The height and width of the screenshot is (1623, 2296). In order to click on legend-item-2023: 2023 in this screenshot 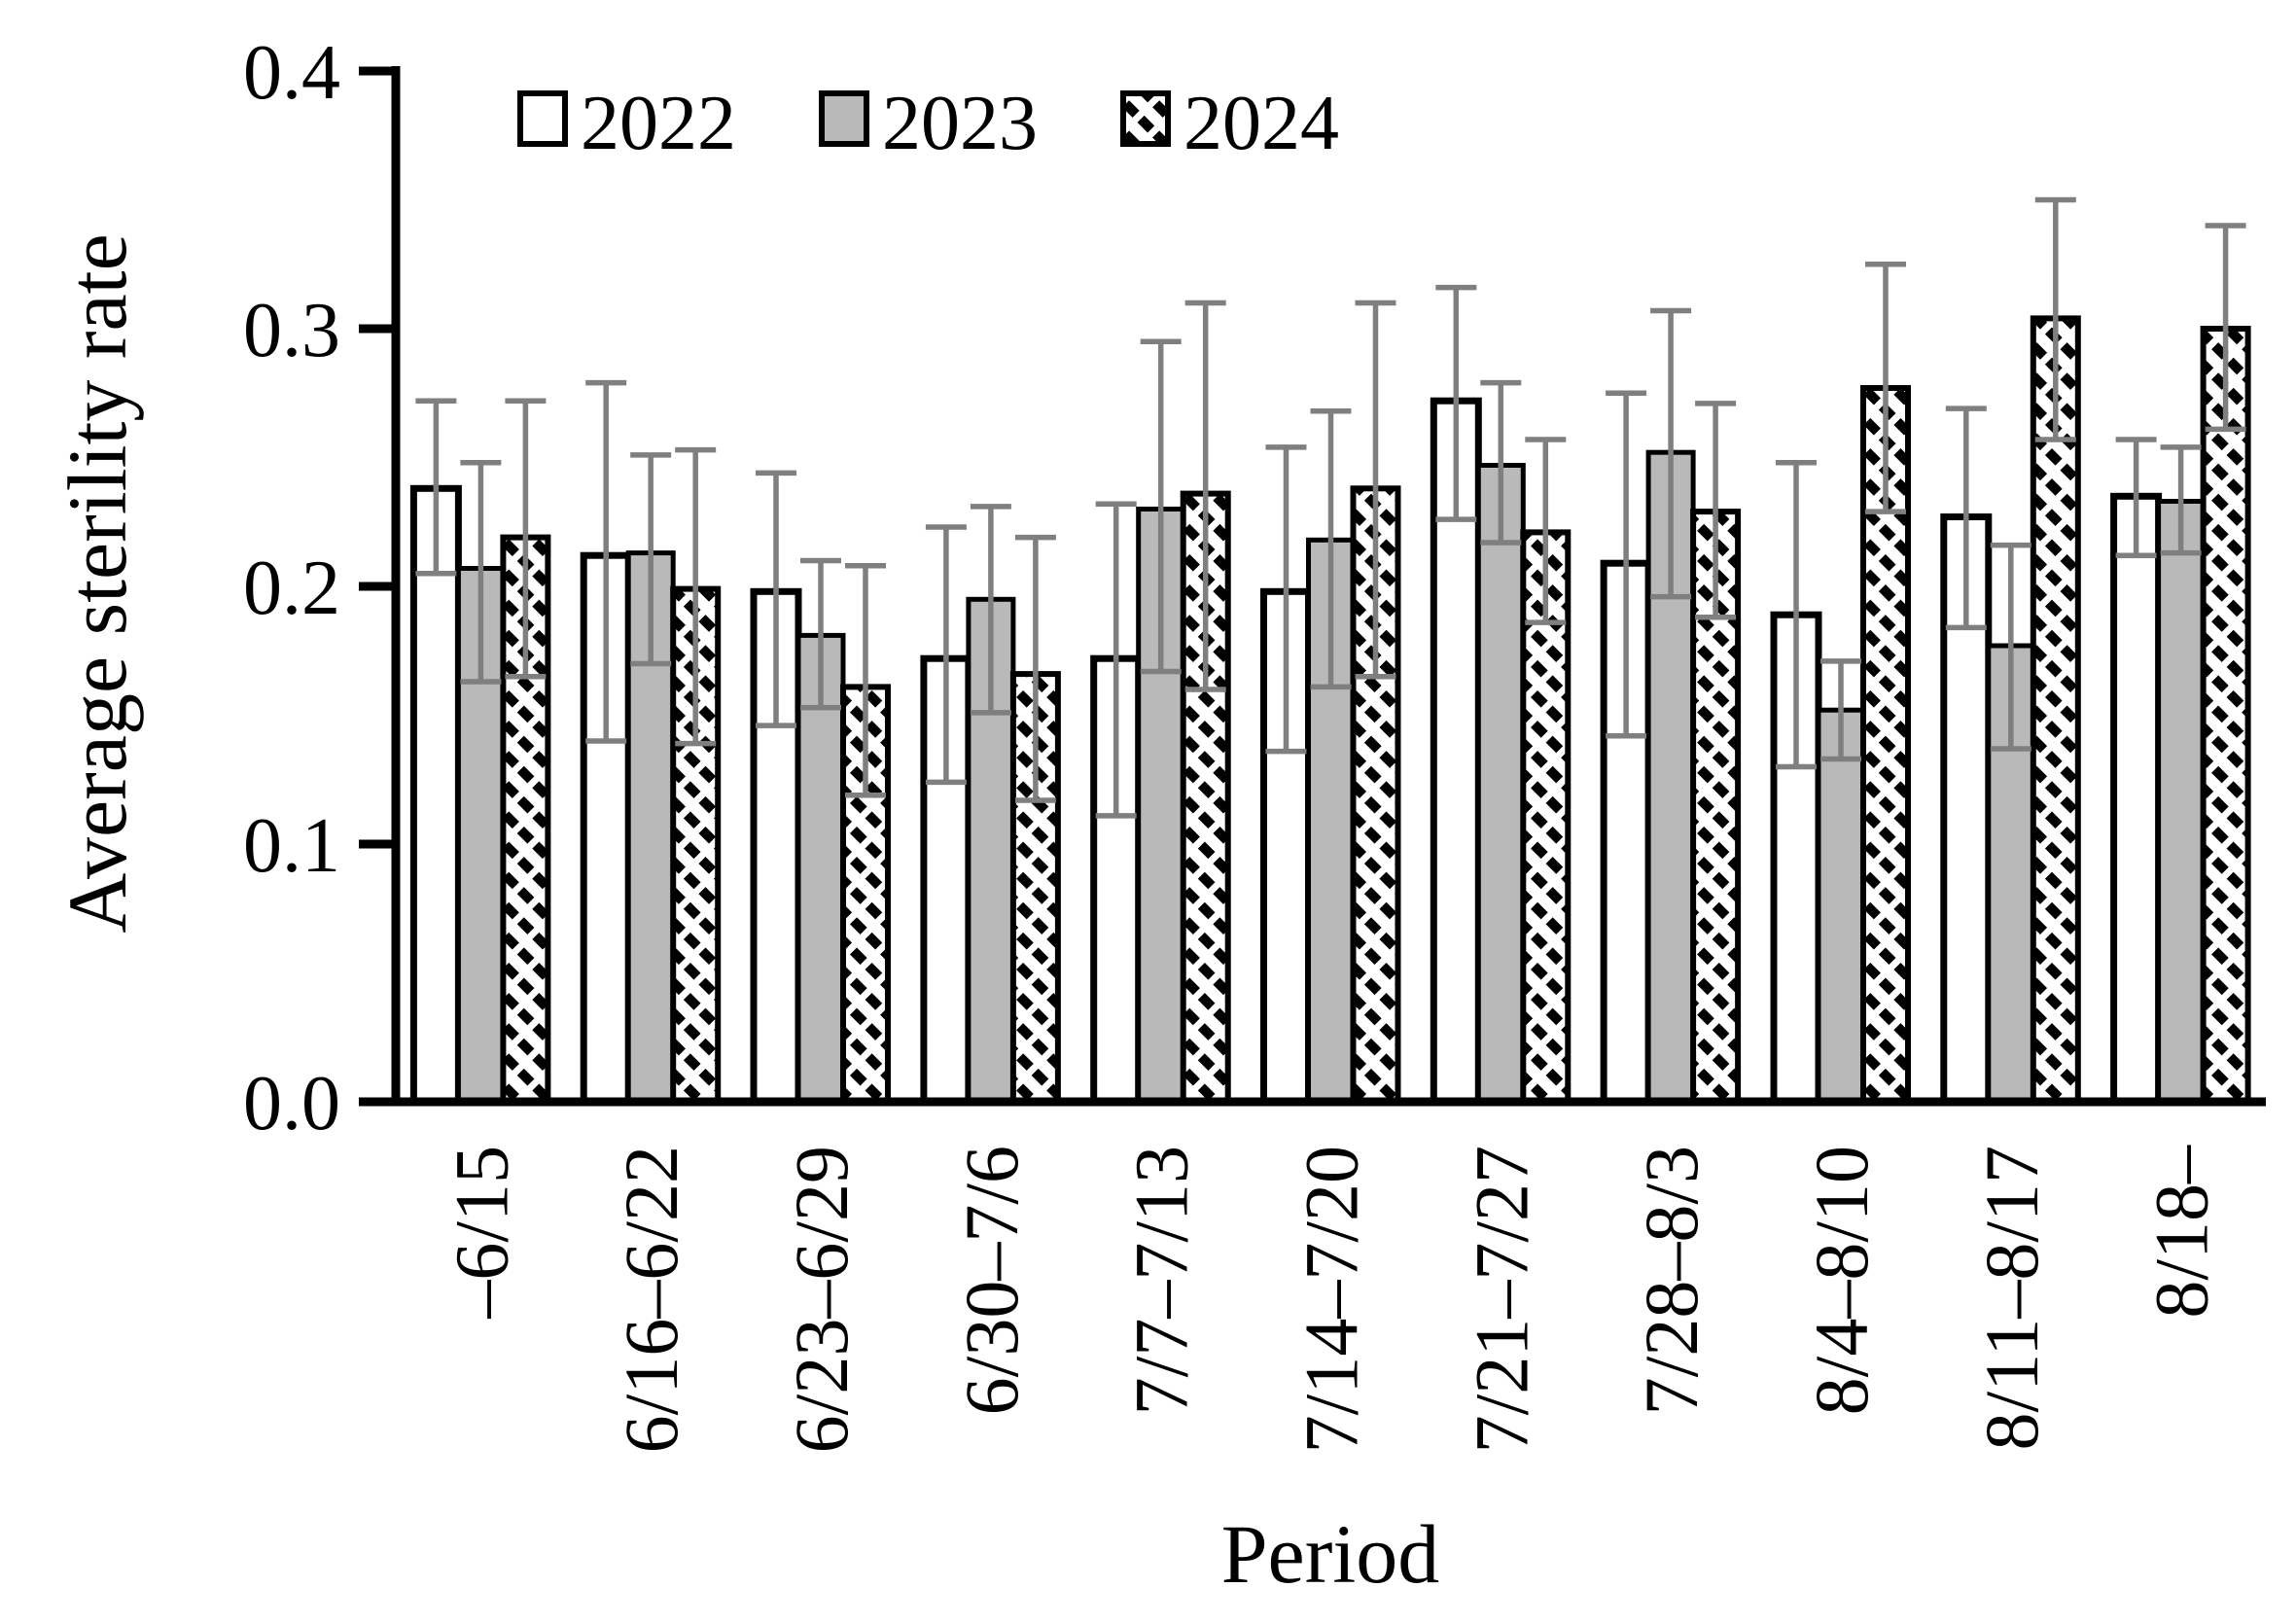, I will do `click(929, 123)`.